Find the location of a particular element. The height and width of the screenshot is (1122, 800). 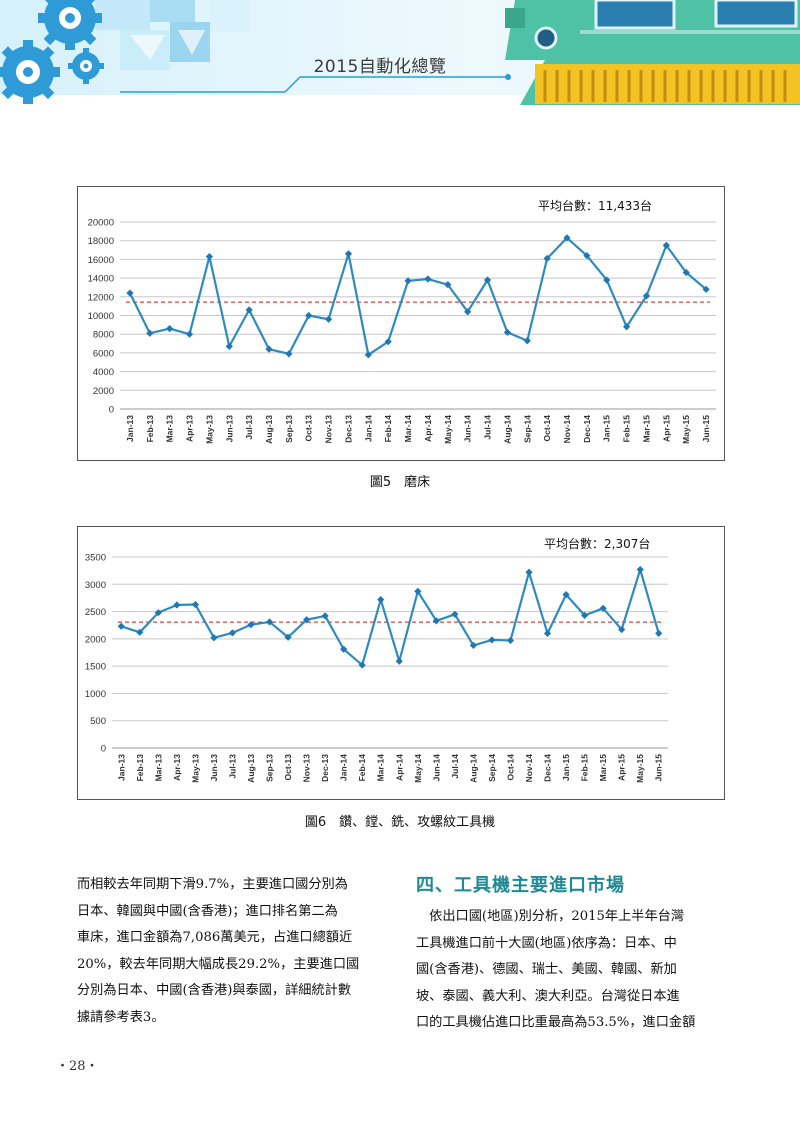

x-tick-label: Apr-15 is located at coordinates (622, 767).